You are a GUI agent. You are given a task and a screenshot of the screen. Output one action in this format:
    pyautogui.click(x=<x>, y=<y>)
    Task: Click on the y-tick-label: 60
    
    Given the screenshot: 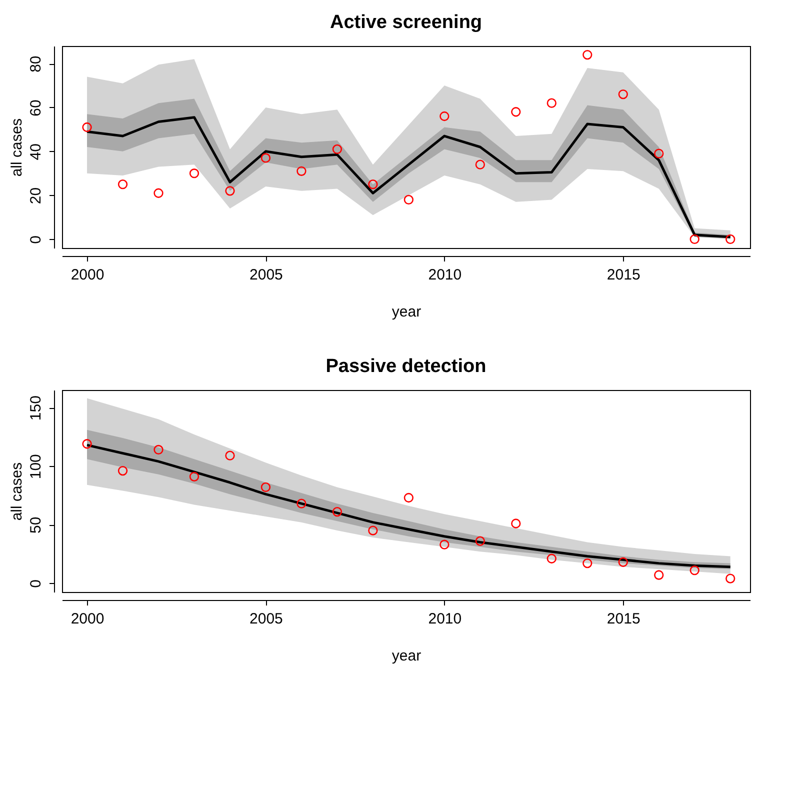 What is the action you would take?
    pyautogui.click(x=36, y=108)
    